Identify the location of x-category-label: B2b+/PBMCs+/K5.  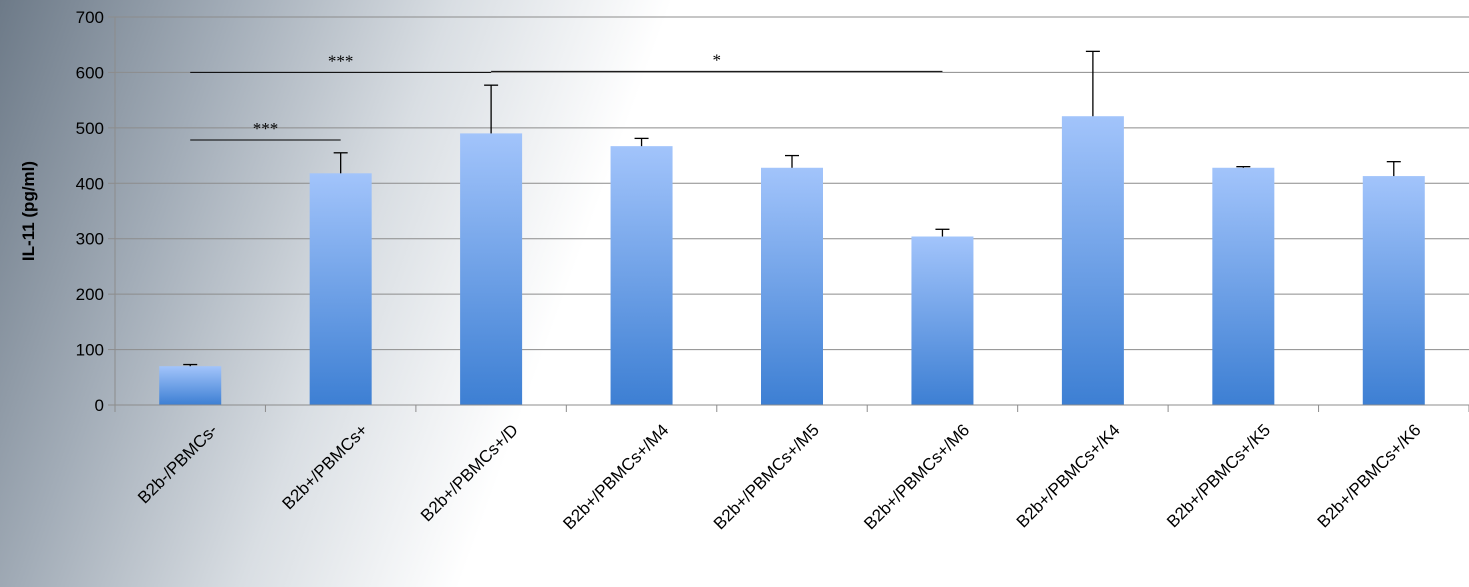
(1218, 475).